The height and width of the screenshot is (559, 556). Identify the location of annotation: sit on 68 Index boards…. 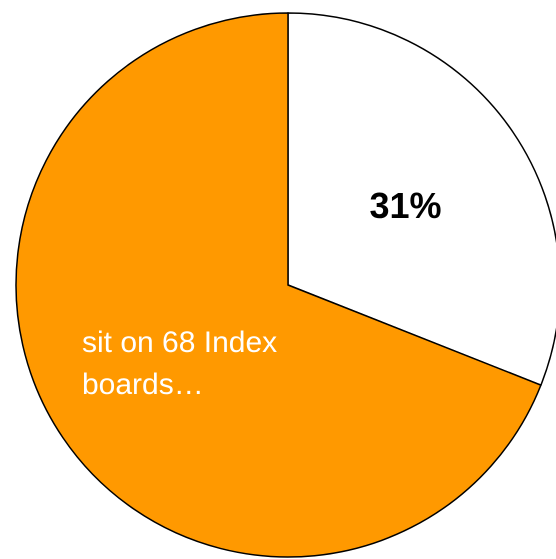
(180, 363).